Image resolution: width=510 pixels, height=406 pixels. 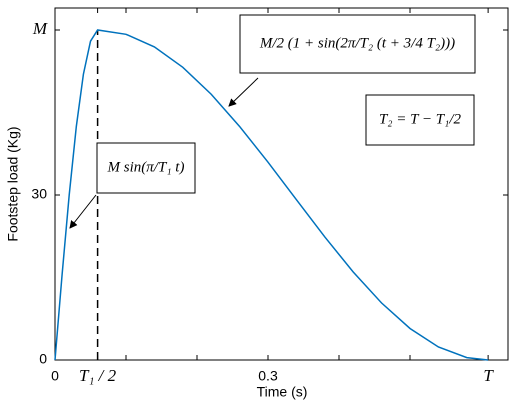 I want to click on x-axis-label: Time (s), so click(x=282, y=392).